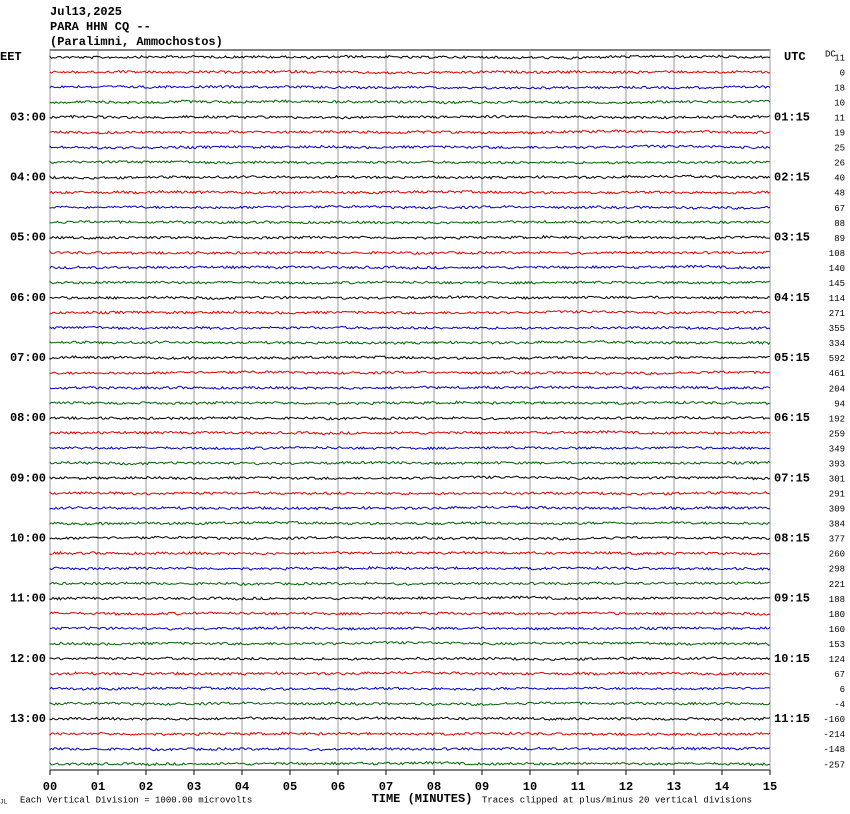 The width and height of the screenshot is (850, 814). Describe the element at coordinates (830, 54) in the screenshot. I see `dc-title: DC` at that location.